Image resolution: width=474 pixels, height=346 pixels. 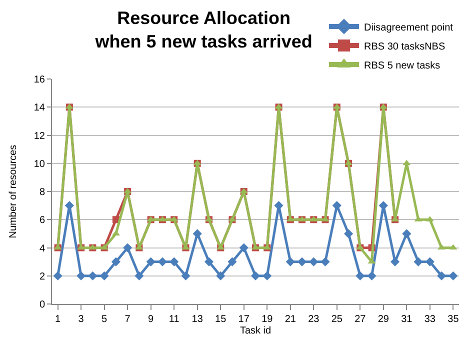 What do you see at coordinates (244, 319) in the screenshot?
I see `x-tick-label: 17` at bounding box center [244, 319].